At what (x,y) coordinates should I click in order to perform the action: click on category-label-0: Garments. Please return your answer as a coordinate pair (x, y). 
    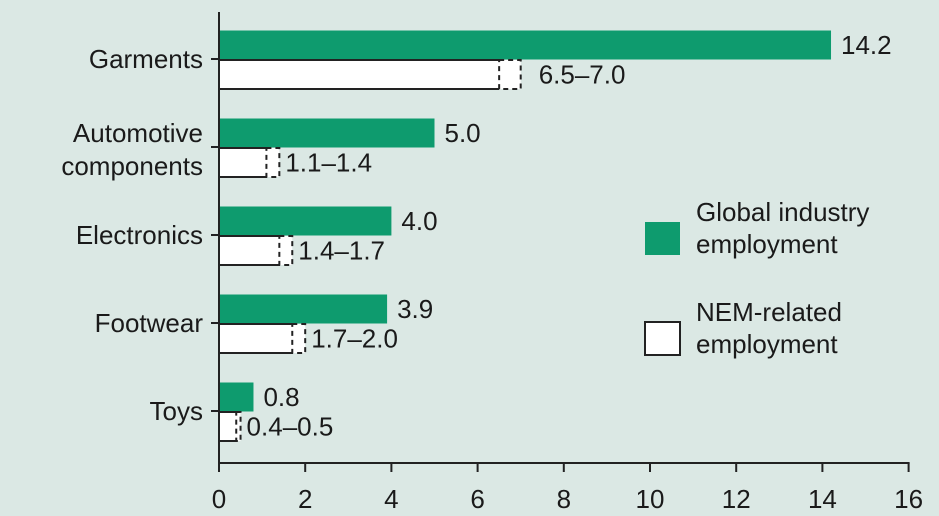
    Looking at the image, I should click on (146, 59).